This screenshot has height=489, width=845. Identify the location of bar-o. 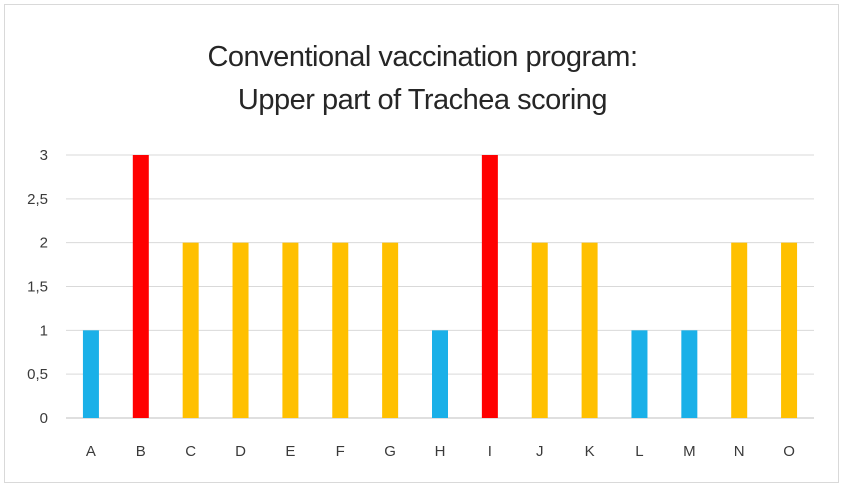
(789, 330).